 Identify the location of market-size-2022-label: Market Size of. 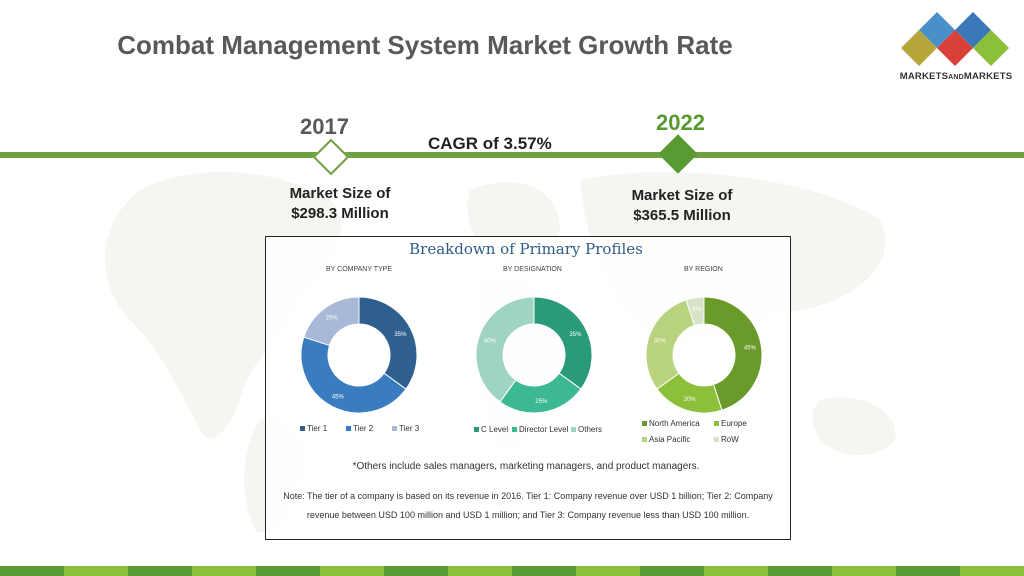
(682, 195).